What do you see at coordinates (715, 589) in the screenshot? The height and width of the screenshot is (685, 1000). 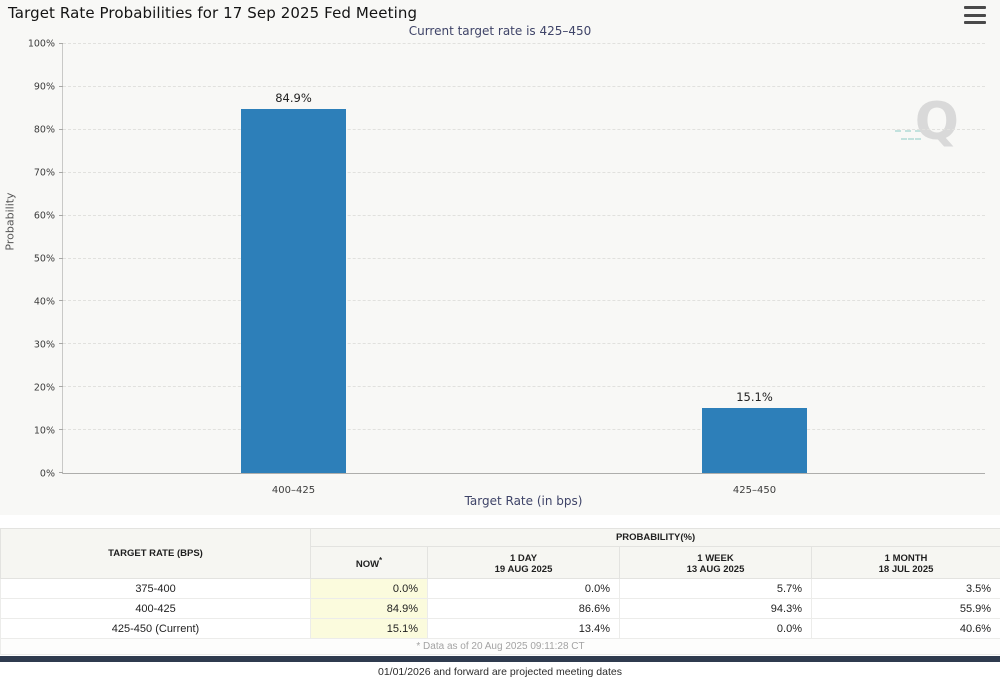 I see `cell-1week: 5.7%` at bounding box center [715, 589].